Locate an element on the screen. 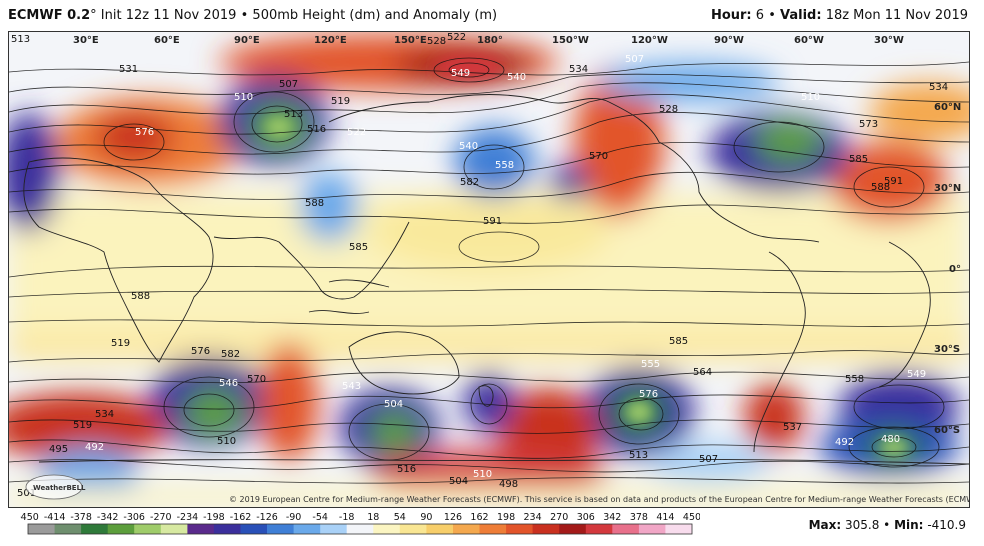  contour-label: 537 is located at coordinates (792, 427).